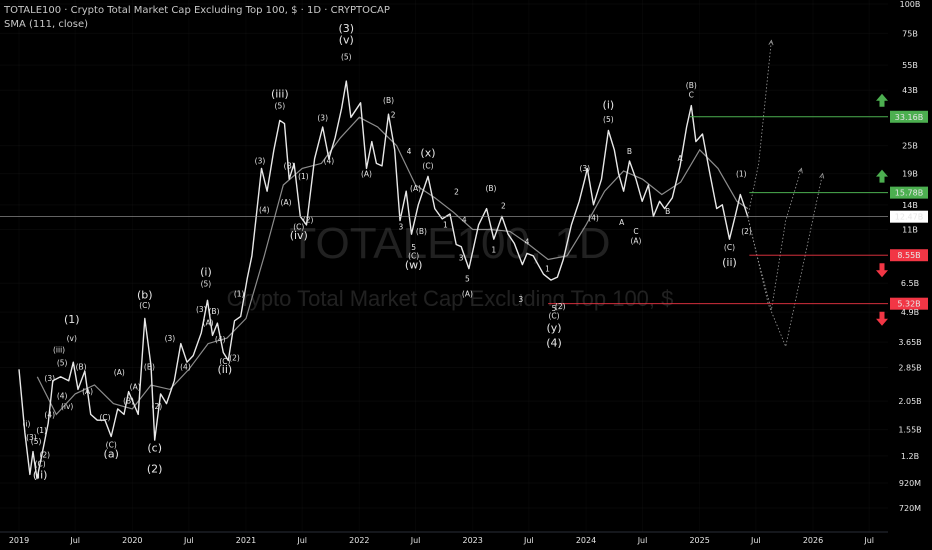 The width and height of the screenshot is (932, 550). Describe the element at coordinates (132, 540) in the screenshot. I see `x-tick-label: 2020` at that location.